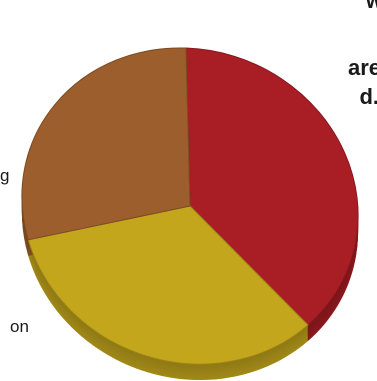 Image resolution: width=377 pixels, height=381 pixels. What do you see at coordinates (19, 326) in the screenshot?
I see `background-text-line: on` at bounding box center [19, 326].